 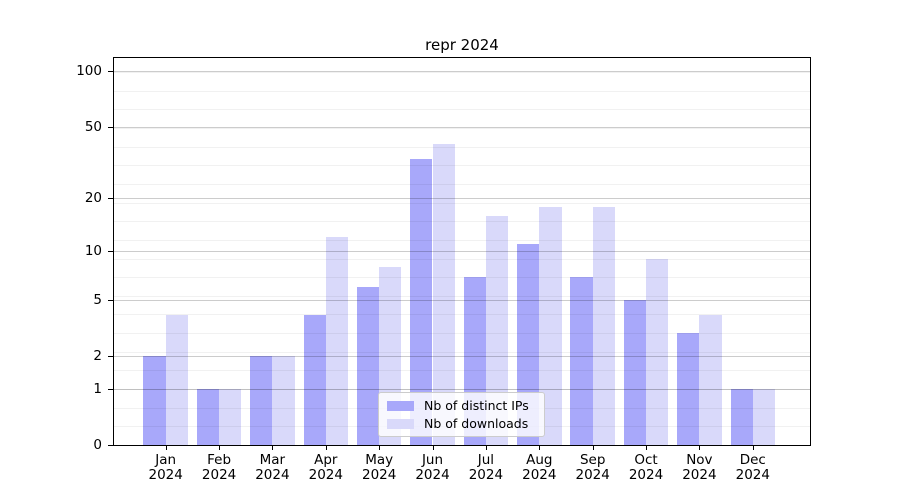 I want to click on y-tick-label: 1, so click(x=97, y=388).